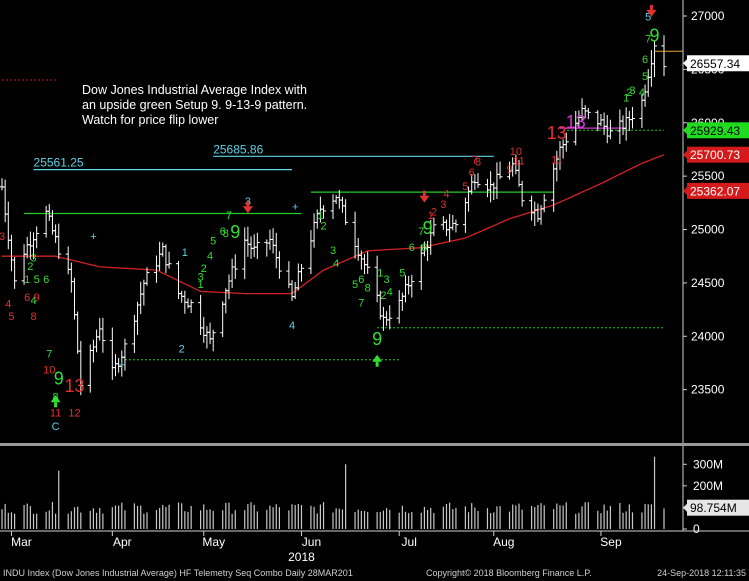 The width and height of the screenshot is (749, 581). I want to click on up-arrow-icon, so click(377, 360).